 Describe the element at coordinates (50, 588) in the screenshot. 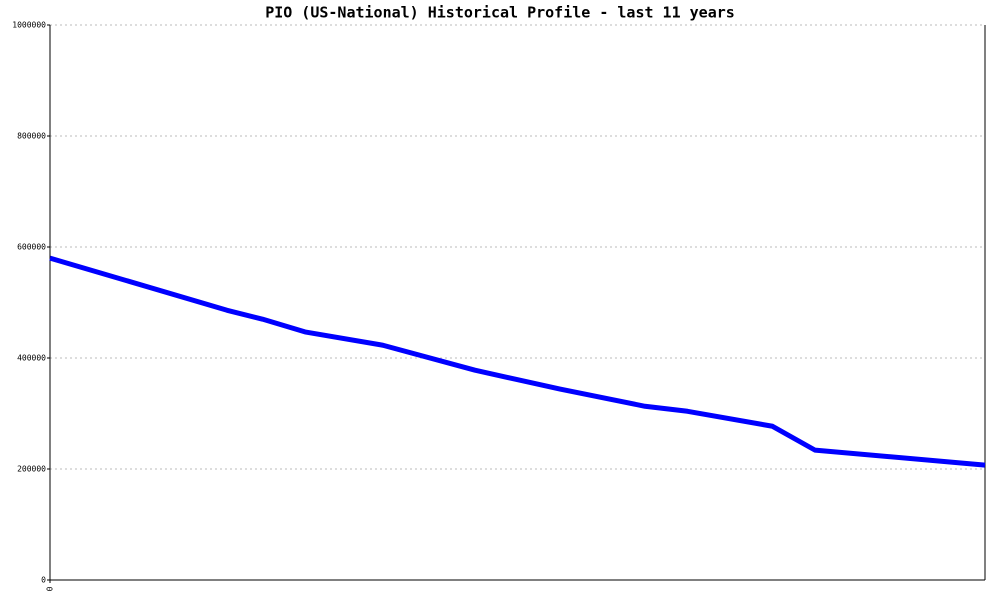

I see `x-tick-label: 0` at that location.